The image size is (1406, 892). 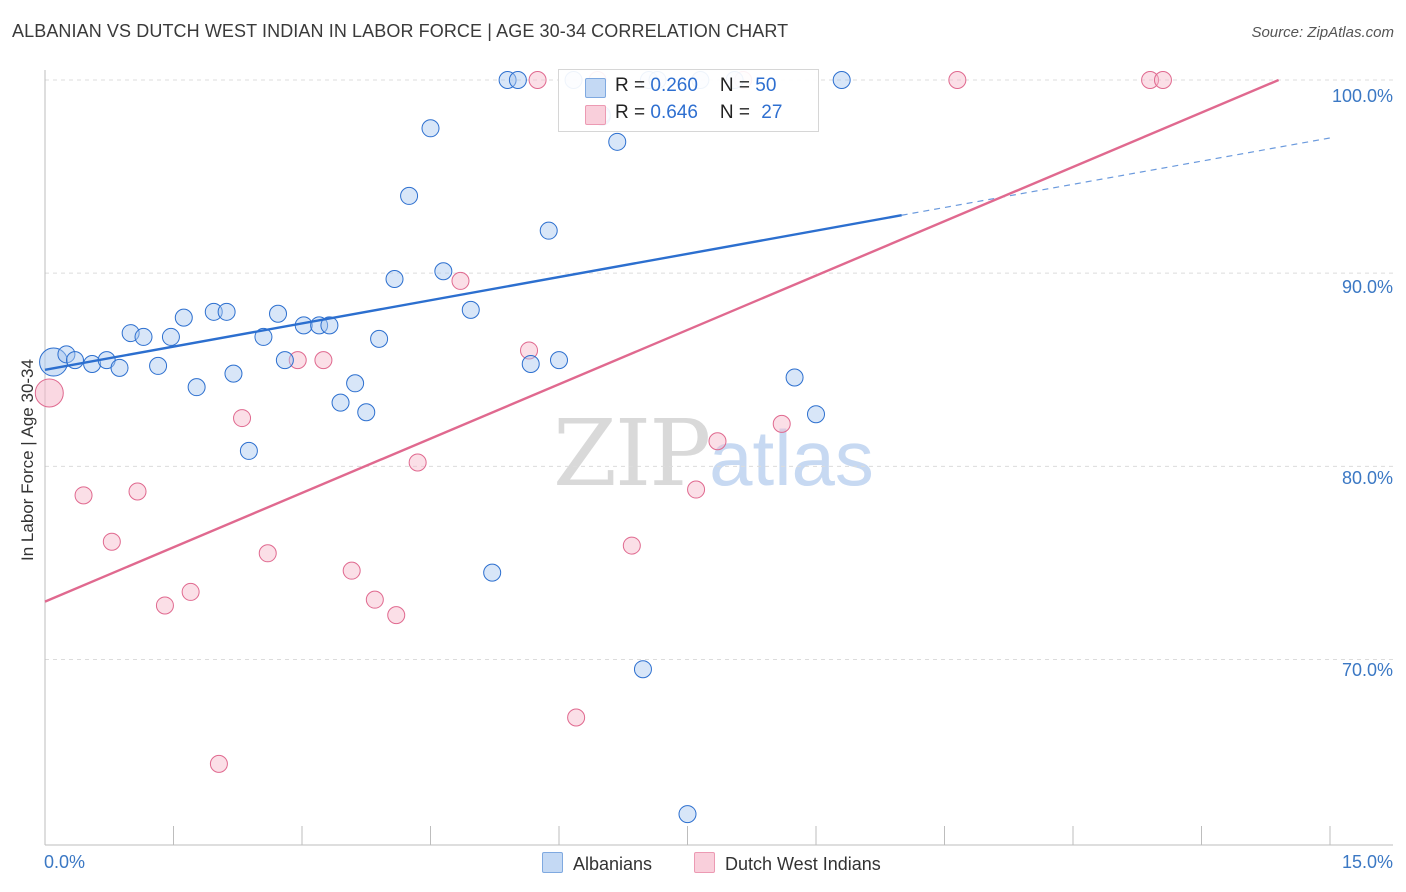 I want to click on y-tick-label-100: 100.0%, so click(x=1362, y=96).